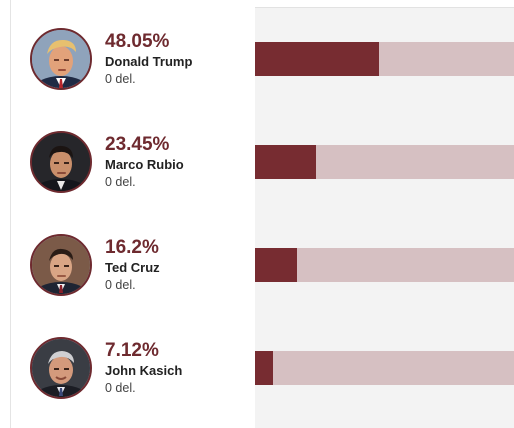  I want to click on candidate-name: John Kasich, so click(144, 370).